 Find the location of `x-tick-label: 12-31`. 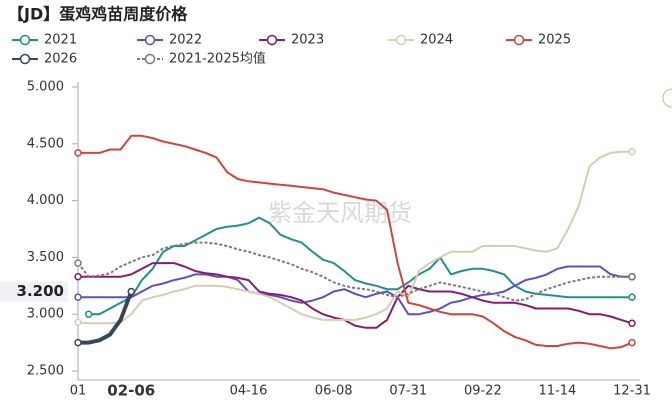

x-tick-label: 12-31 is located at coordinates (632, 391).